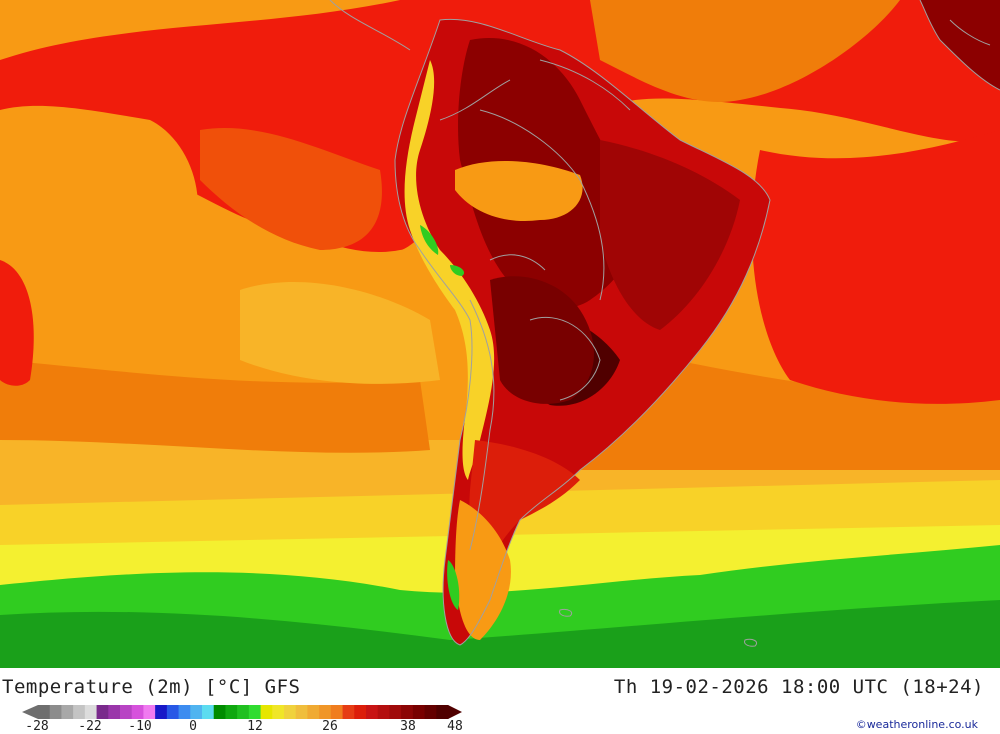 This screenshot has width=1000, height=734. What do you see at coordinates (193, 726) in the screenshot?
I see `colorbar-tick: 0` at bounding box center [193, 726].